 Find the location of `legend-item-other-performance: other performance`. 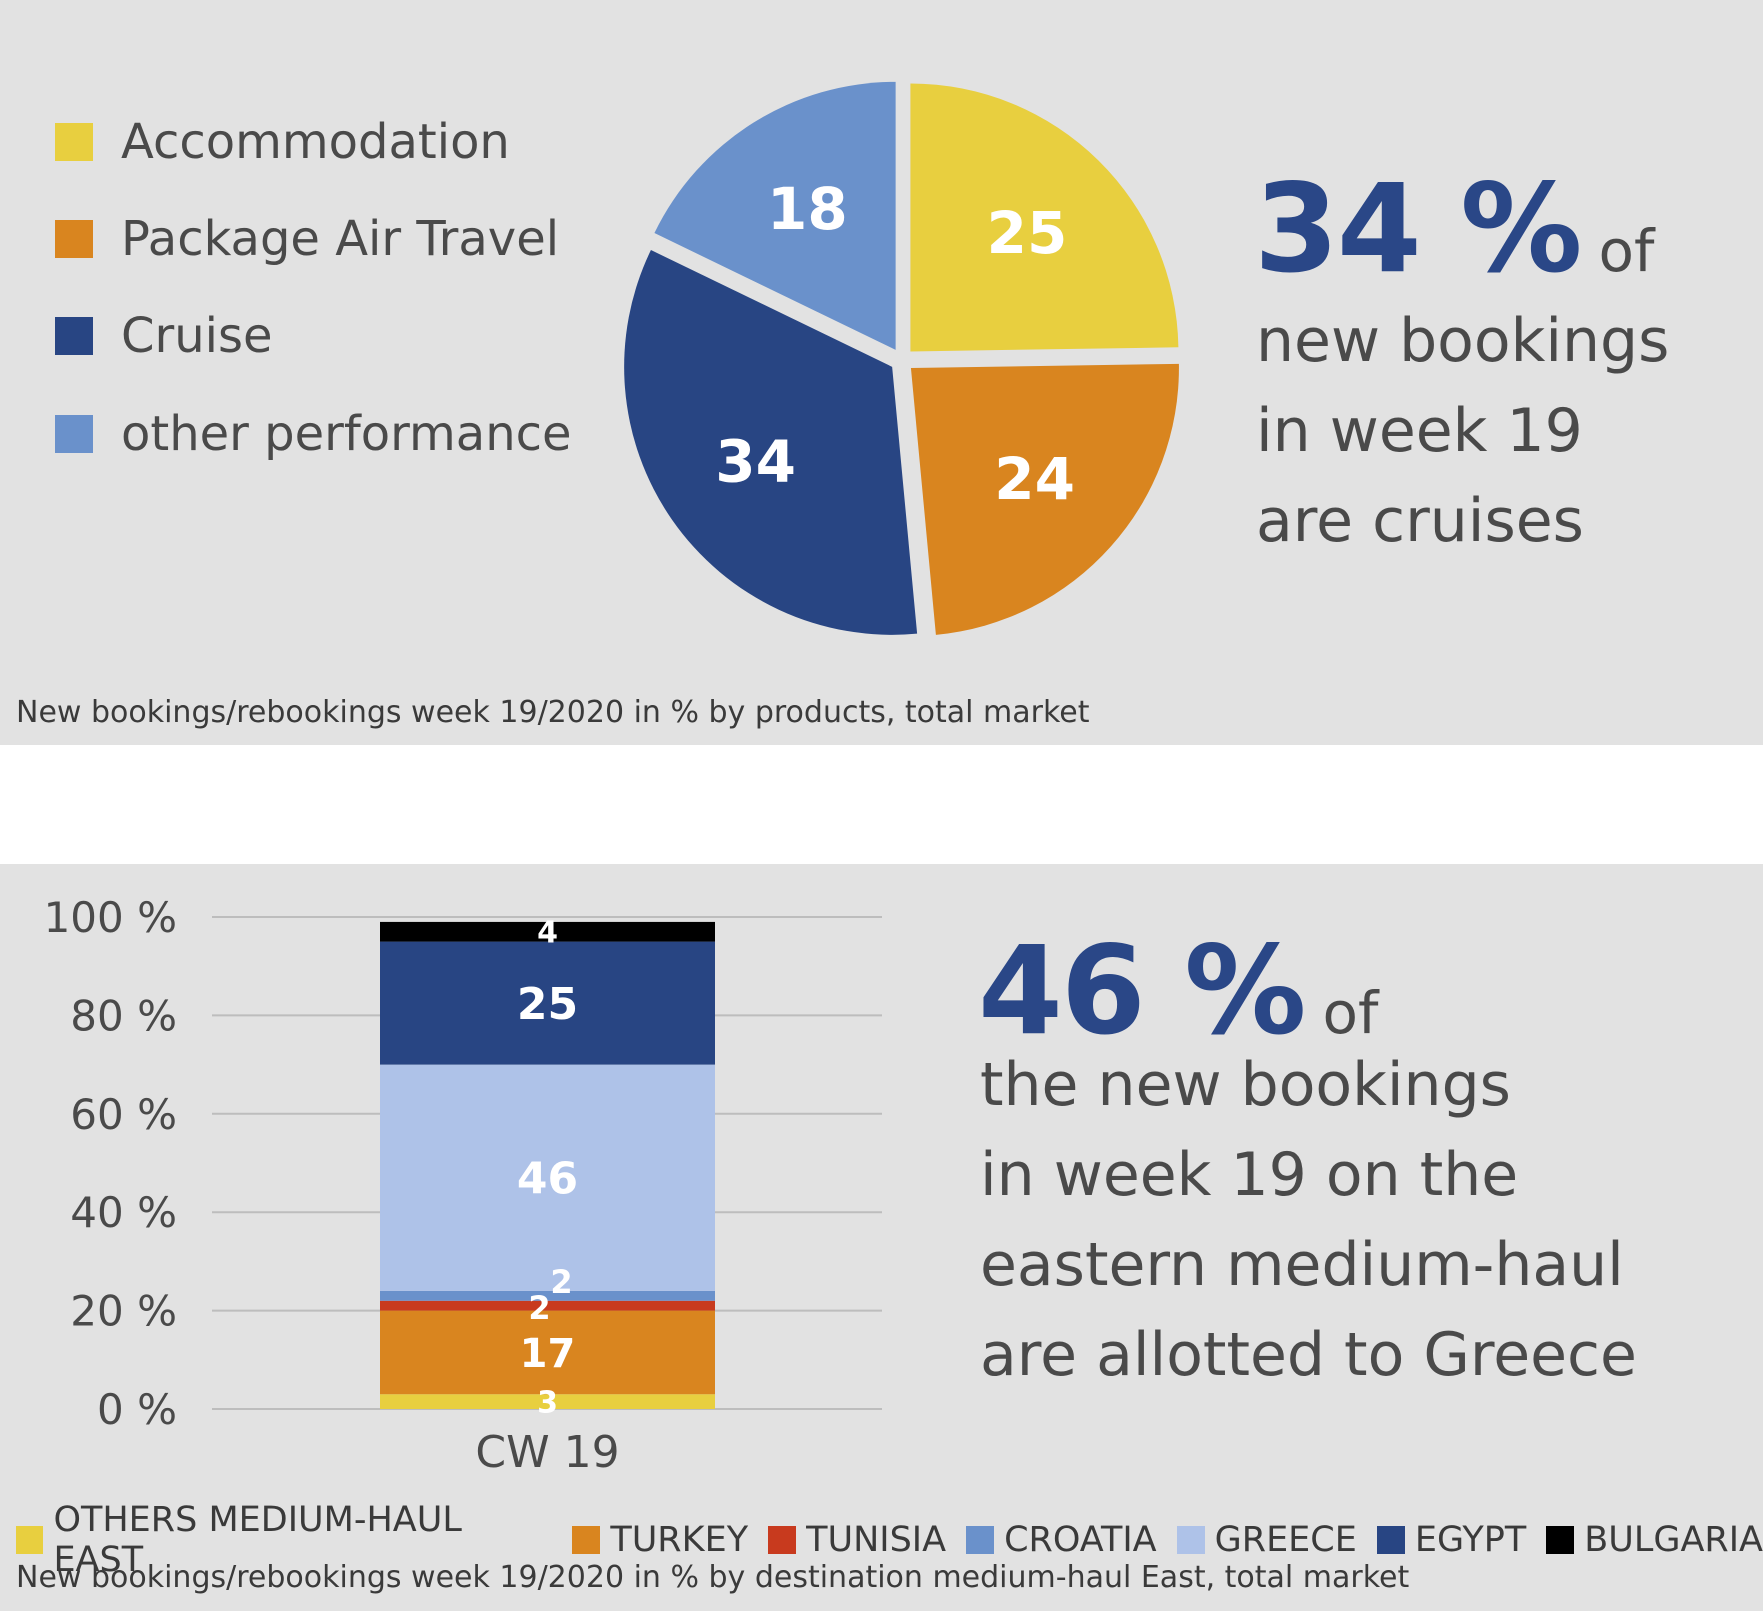

legend-item-other-performance: other performance is located at coordinates (313, 434).